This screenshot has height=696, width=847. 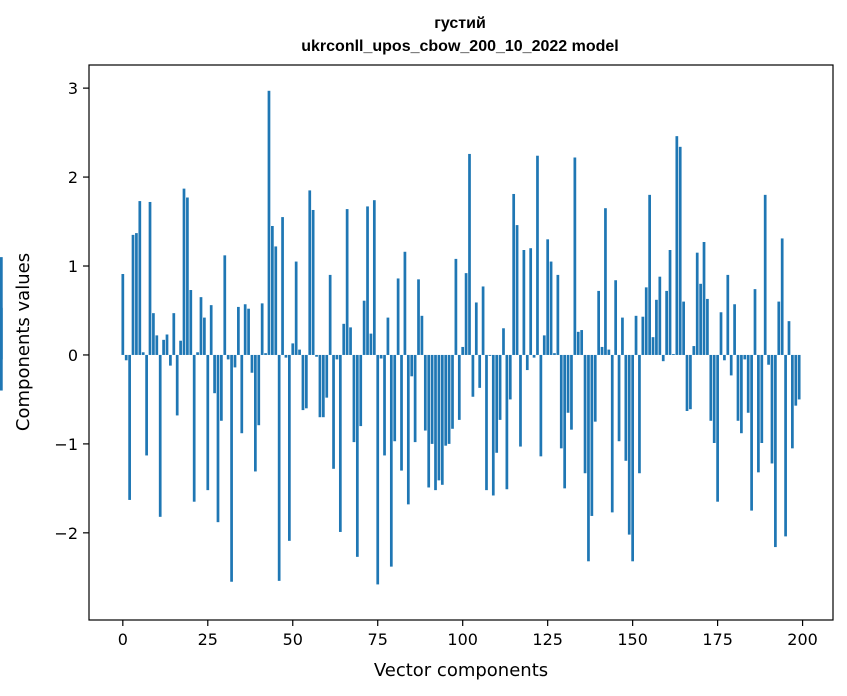 I want to click on x-tick-label: 0, so click(x=123, y=639).